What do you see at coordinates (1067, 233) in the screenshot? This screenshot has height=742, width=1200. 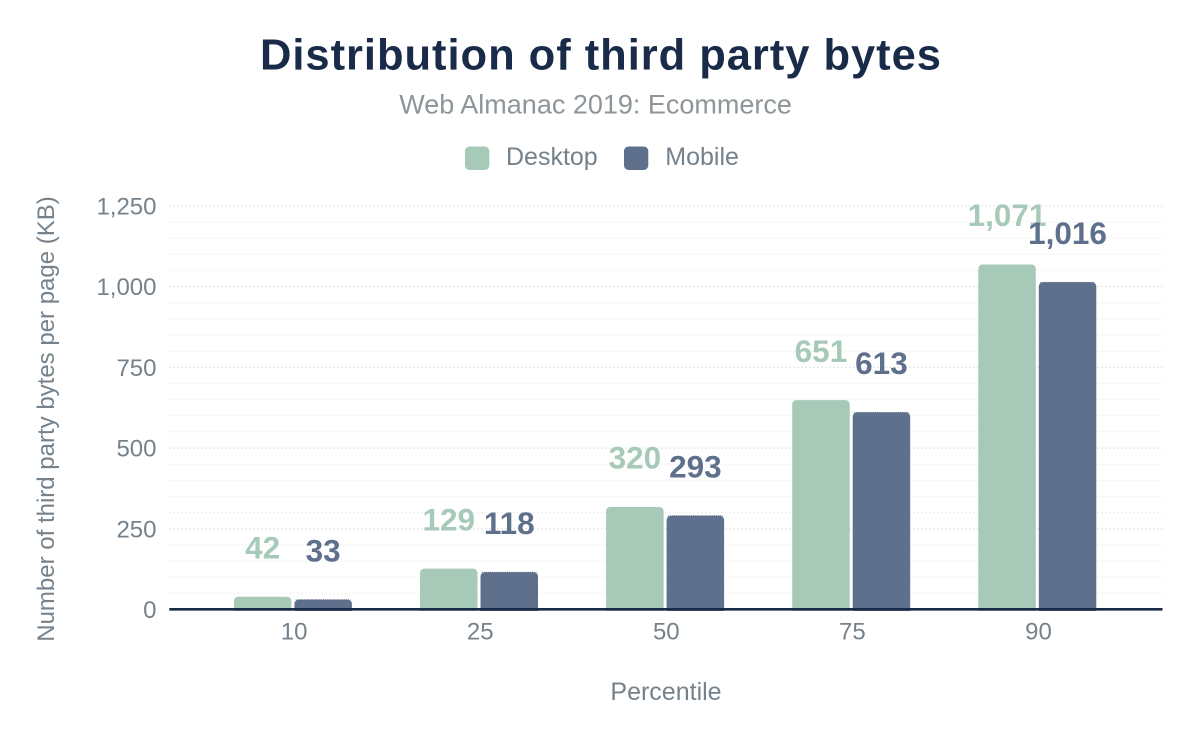 I see `svg-text: 1,016` at bounding box center [1067, 233].